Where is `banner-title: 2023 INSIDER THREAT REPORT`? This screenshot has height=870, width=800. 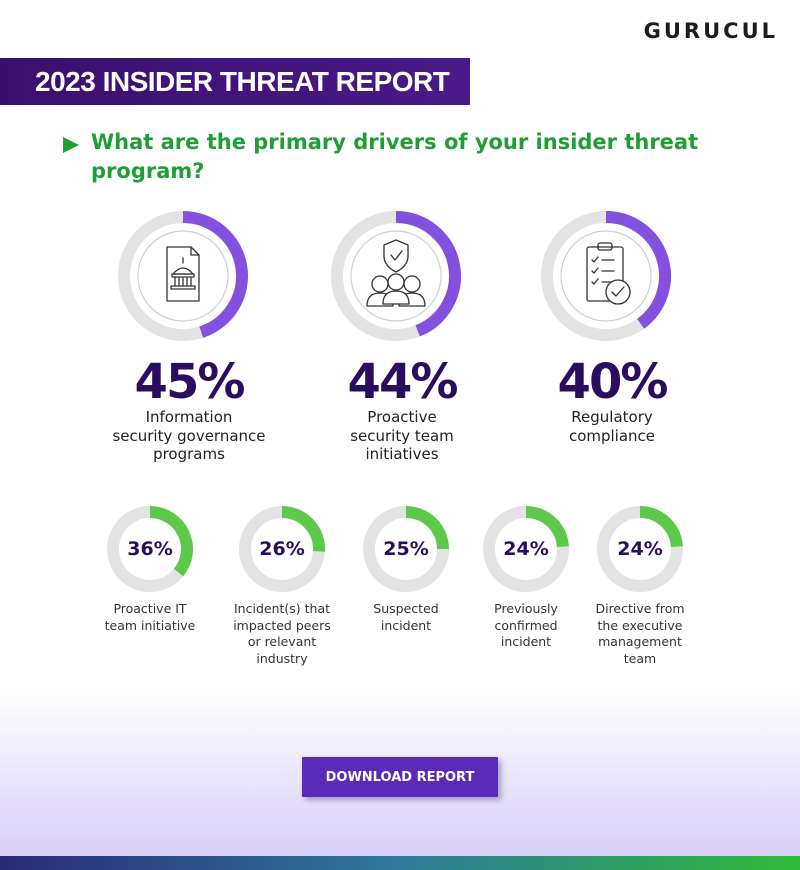 banner-title: 2023 INSIDER THREAT REPORT is located at coordinates (242, 81).